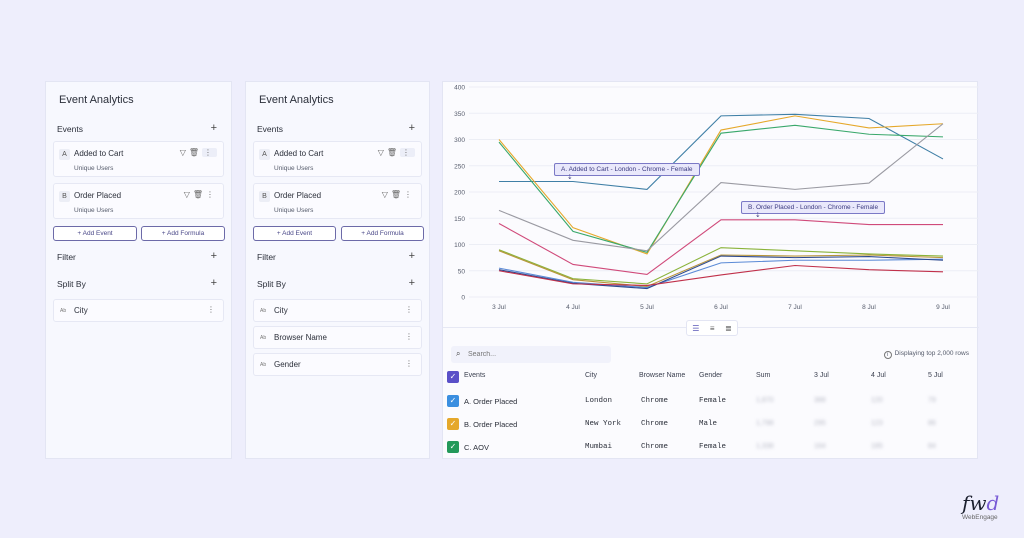  Describe the element at coordinates (264, 196) in the screenshot. I see `event-badge: B` at that location.